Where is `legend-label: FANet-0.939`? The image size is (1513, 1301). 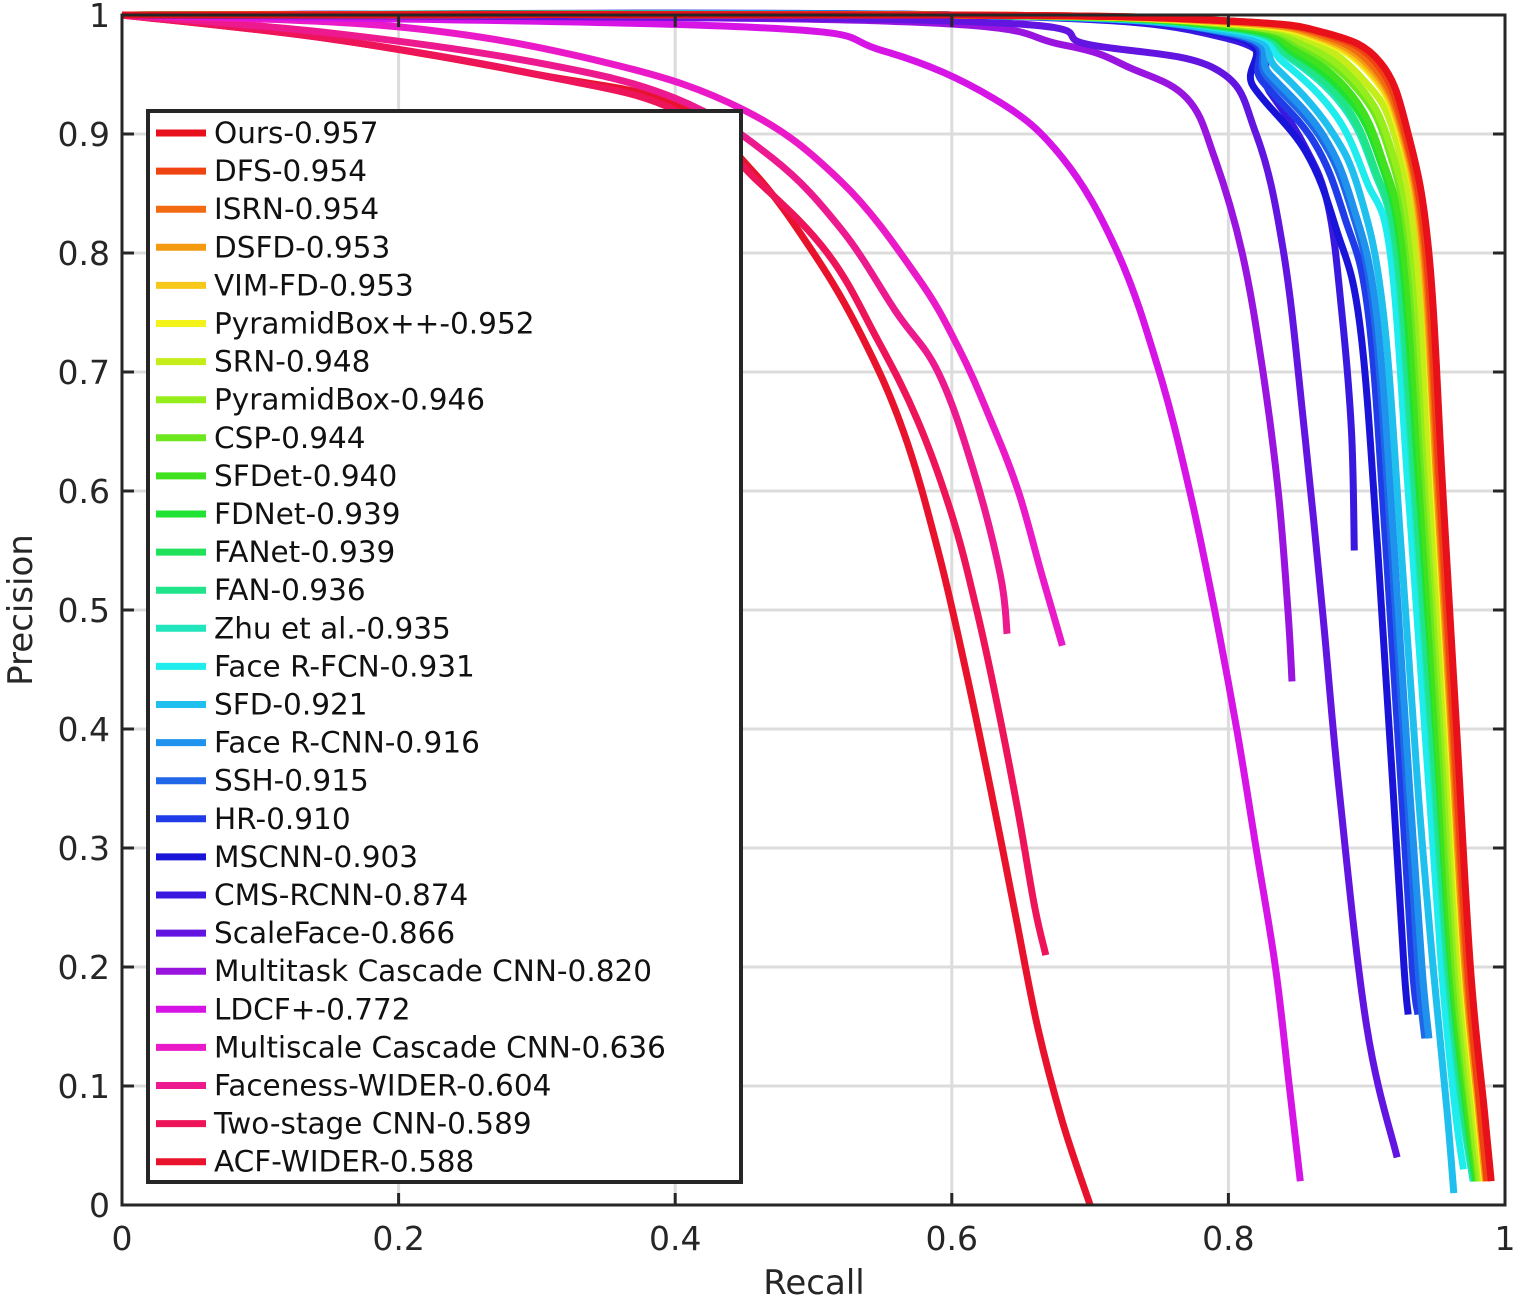
legend-label: FANet-0.939 is located at coordinates (304, 552).